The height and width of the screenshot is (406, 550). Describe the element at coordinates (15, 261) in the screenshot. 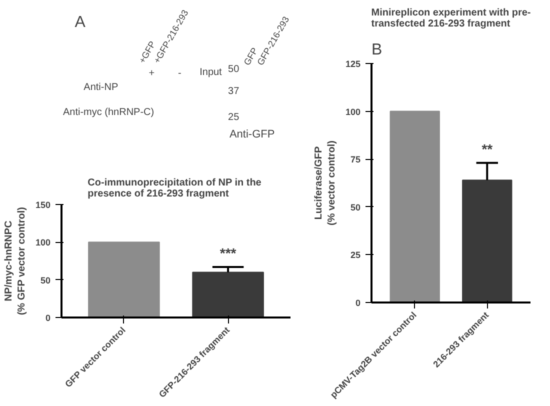

I see `y-axis-title: NP/myc-hnRNPC (% GFP vector control)` at that location.